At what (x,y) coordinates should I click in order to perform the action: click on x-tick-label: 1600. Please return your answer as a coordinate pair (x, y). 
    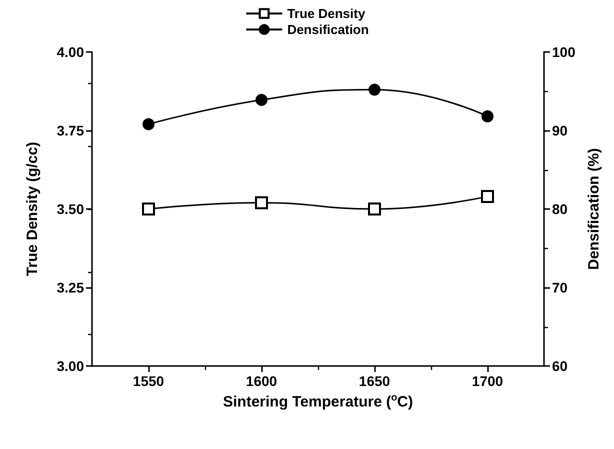
    Looking at the image, I should click on (262, 381).